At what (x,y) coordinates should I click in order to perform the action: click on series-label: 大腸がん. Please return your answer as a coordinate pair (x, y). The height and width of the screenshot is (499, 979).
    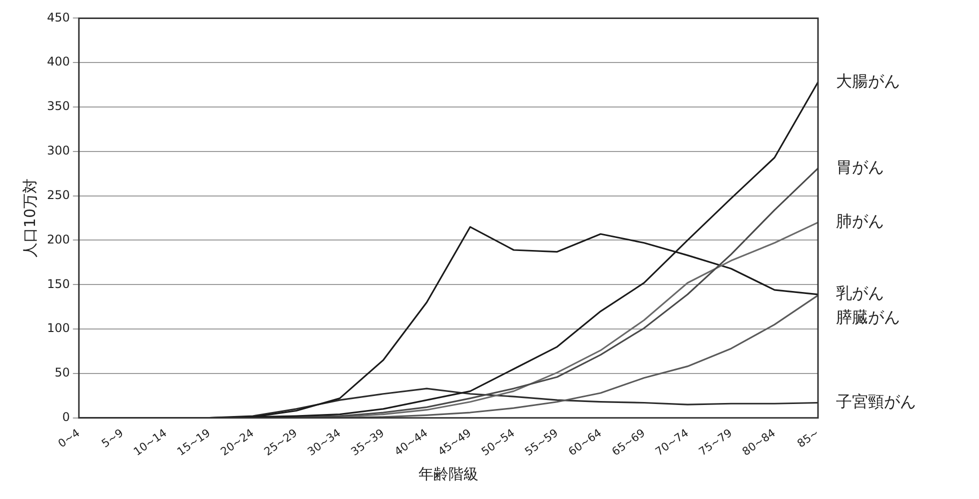
    Looking at the image, I should click on (868, 80).